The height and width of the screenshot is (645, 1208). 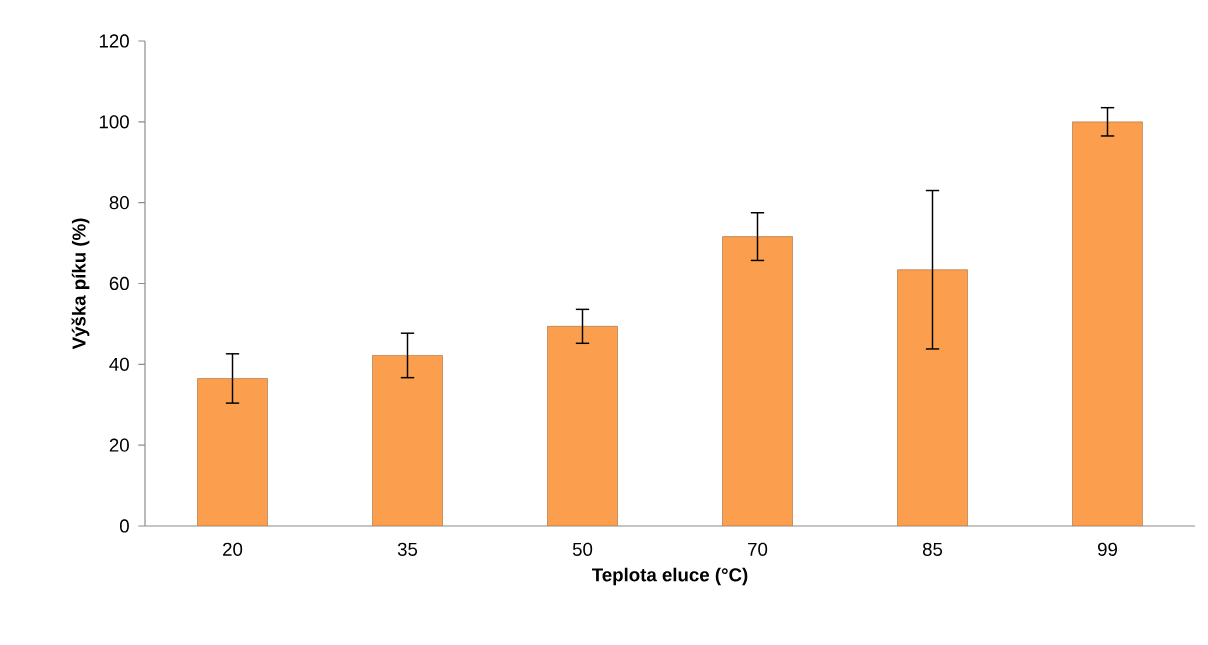 What do you see at coordinates (1107, 549) in the screenshot?
I see `x-tick-label: 99` at bounding box center [1107, 549].